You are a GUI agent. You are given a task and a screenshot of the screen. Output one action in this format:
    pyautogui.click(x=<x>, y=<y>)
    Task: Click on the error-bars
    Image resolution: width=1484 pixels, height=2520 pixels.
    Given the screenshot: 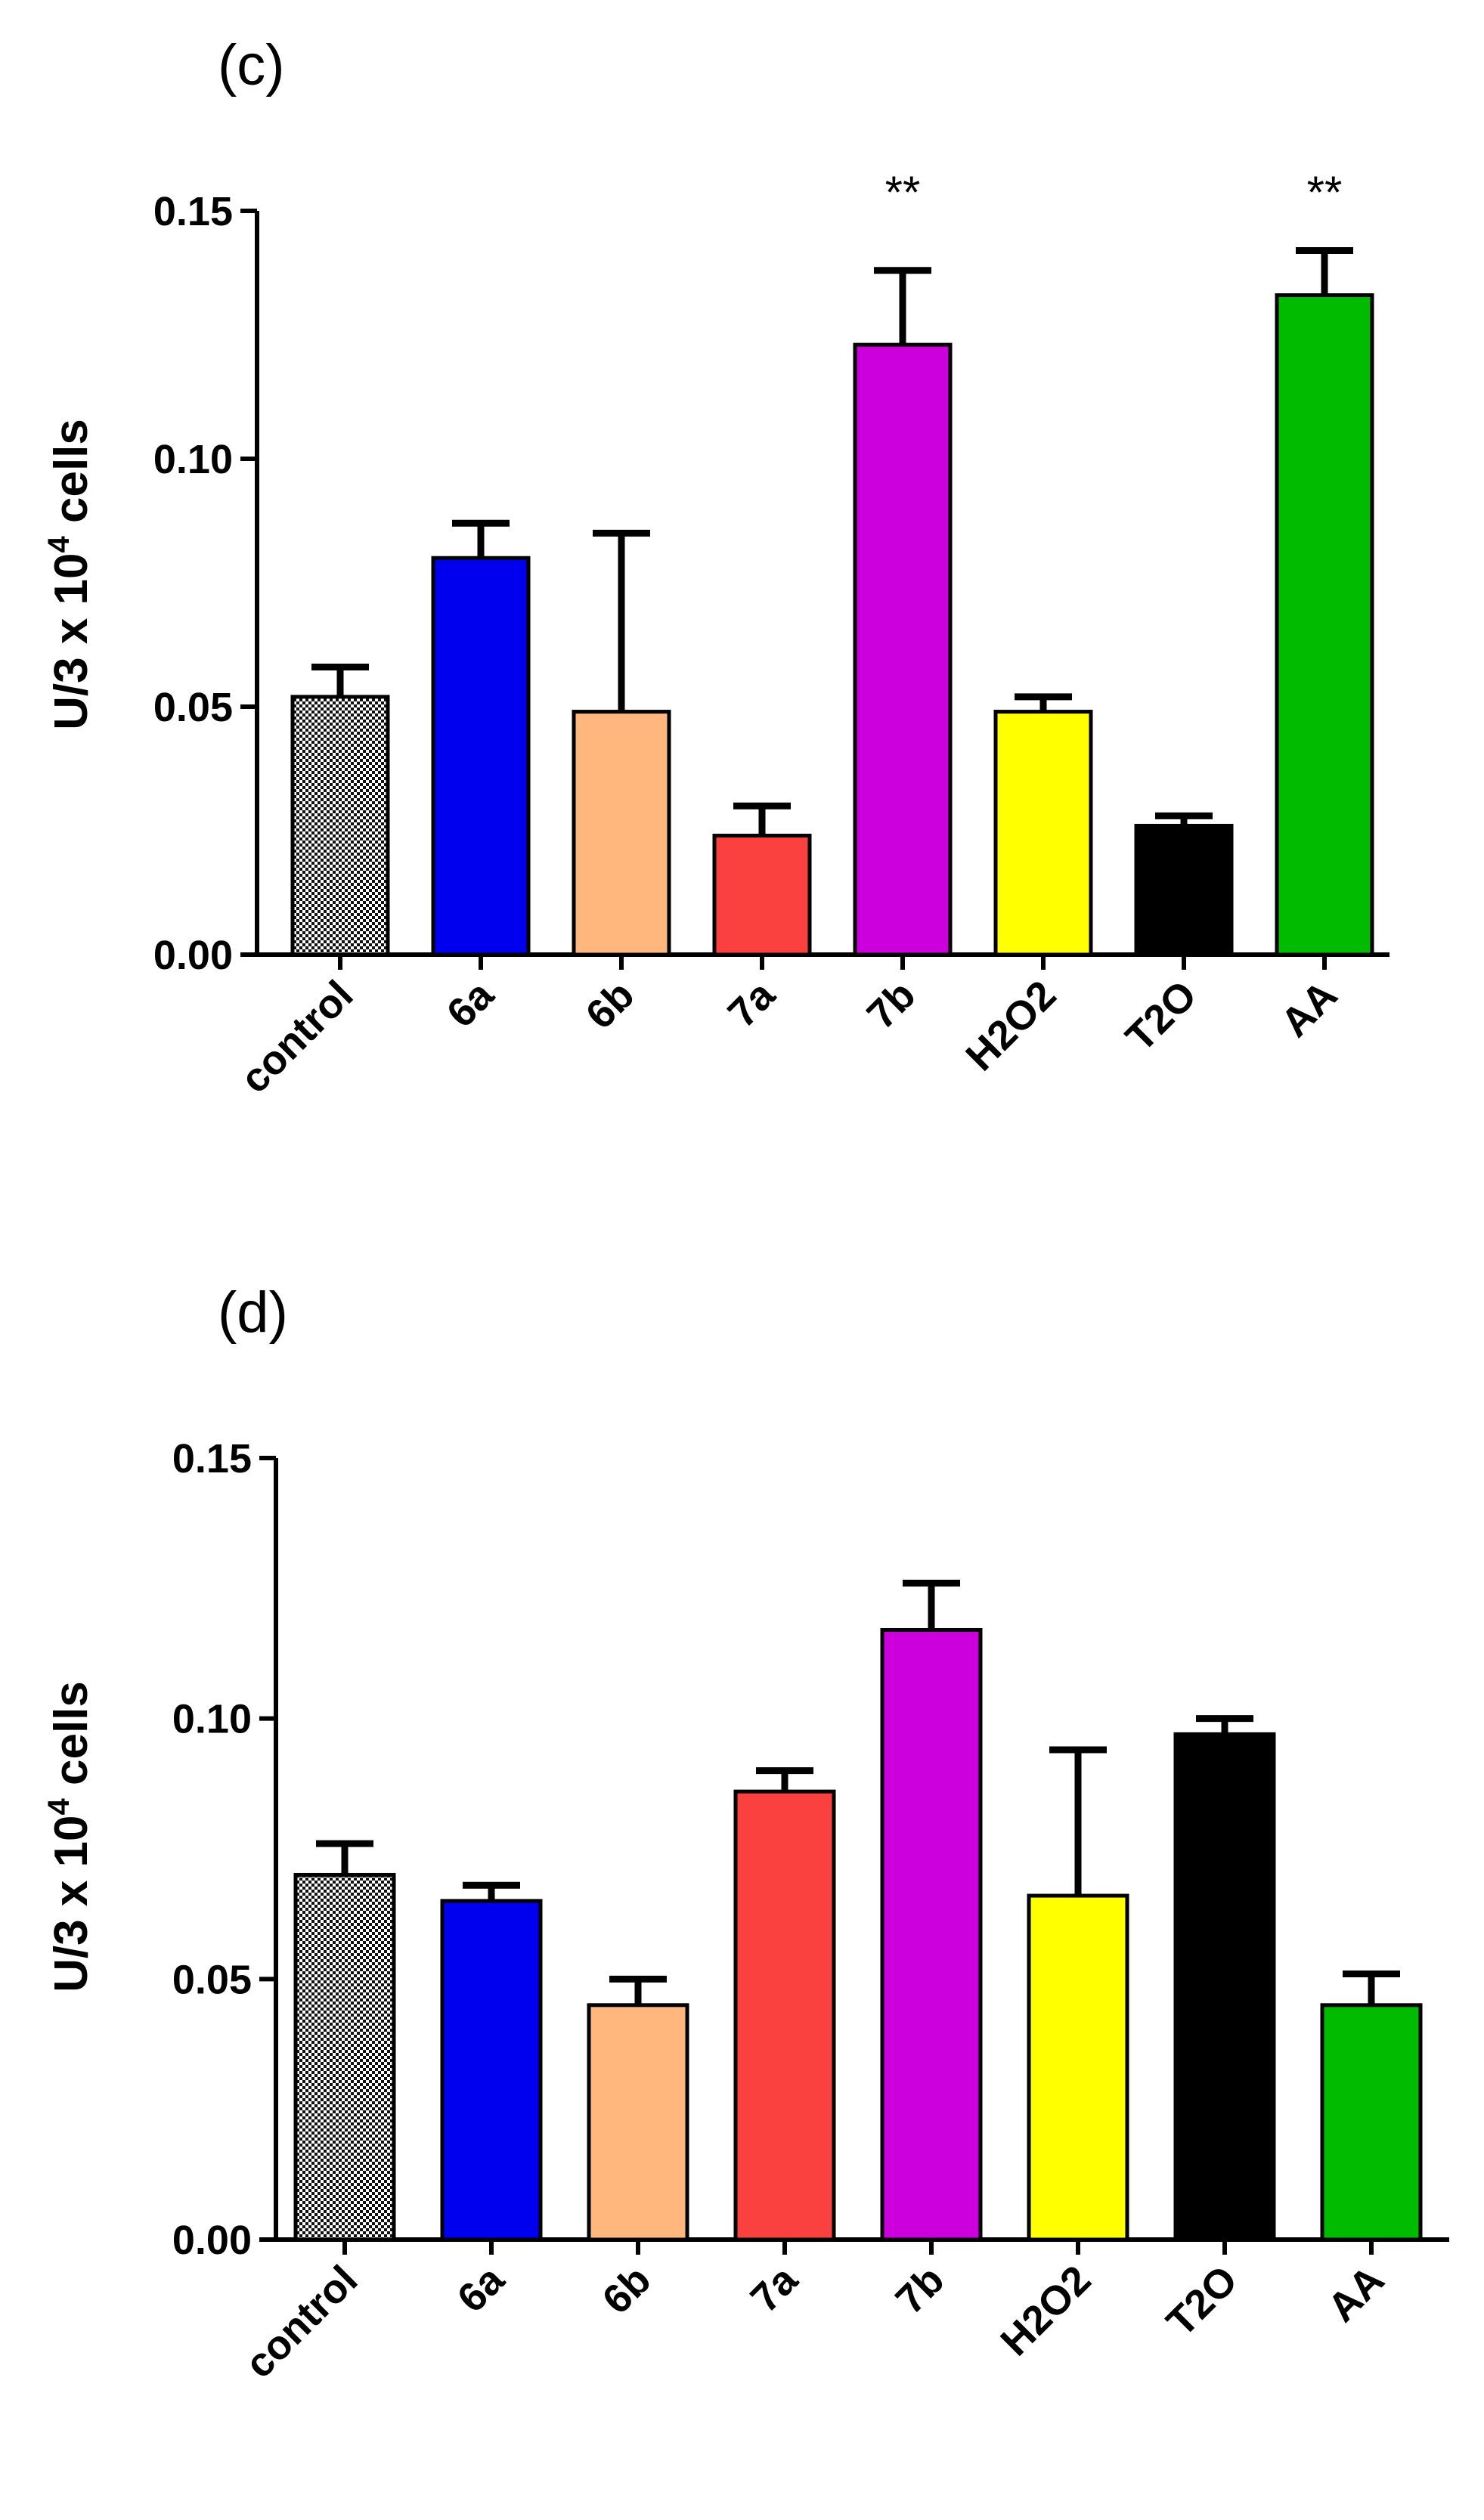 What is the action you would take?
    pyautogui.click(x=858, y=1792)
    